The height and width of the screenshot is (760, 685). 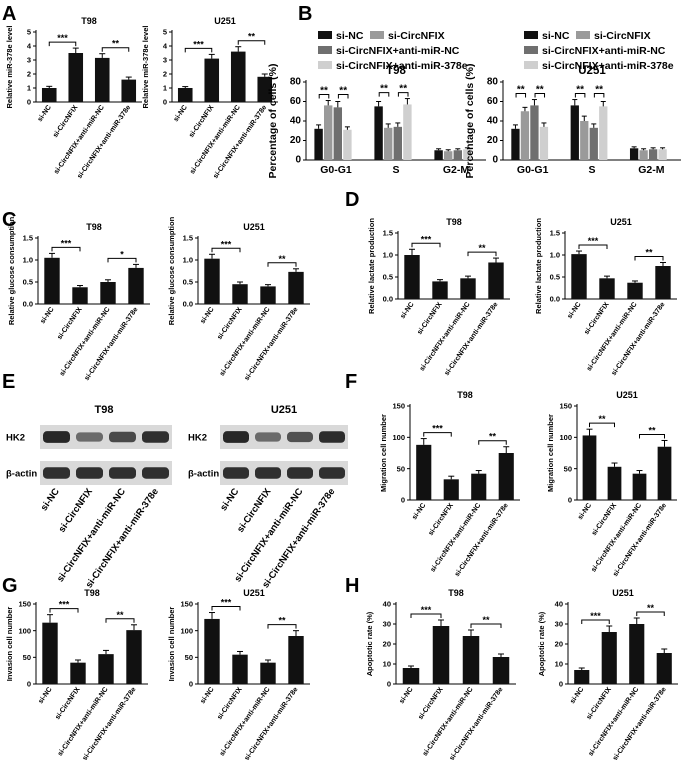 I want to click on blot-row-label: HK2, so click(x=15, y=438).